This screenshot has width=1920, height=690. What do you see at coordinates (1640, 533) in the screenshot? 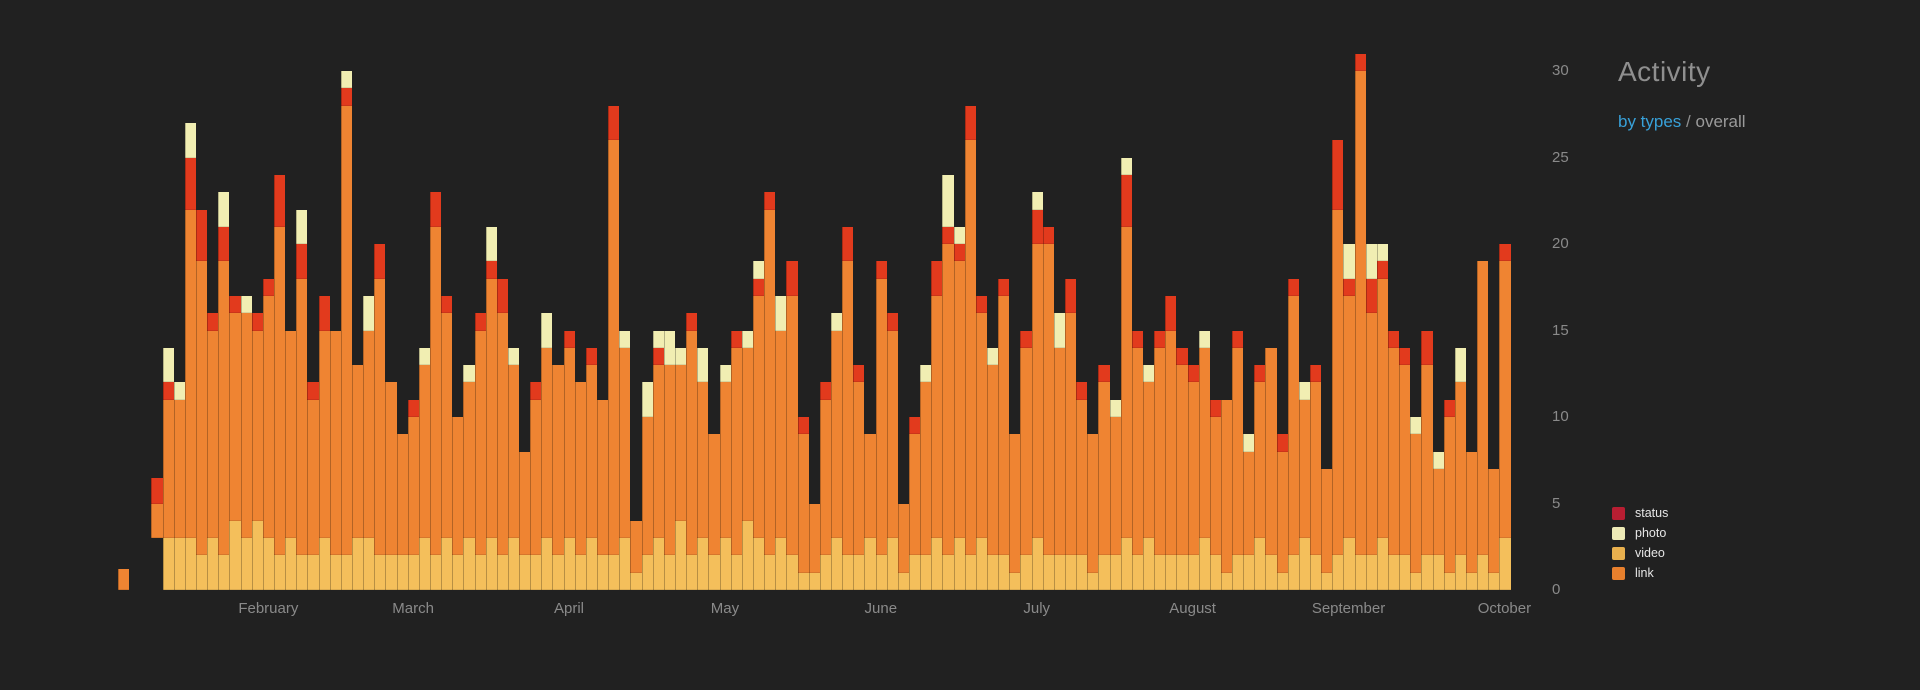
I see `legend-item-photo: photo` at bounding box center [1640, 533].